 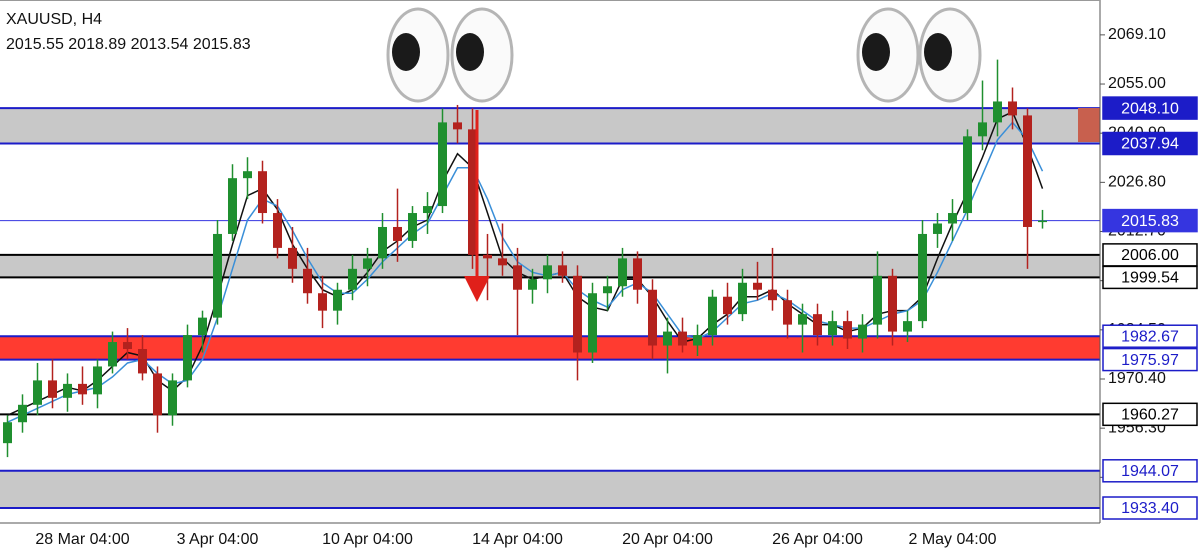 I want to click on level-label: 2006.00, so click(x=1150, y=255).